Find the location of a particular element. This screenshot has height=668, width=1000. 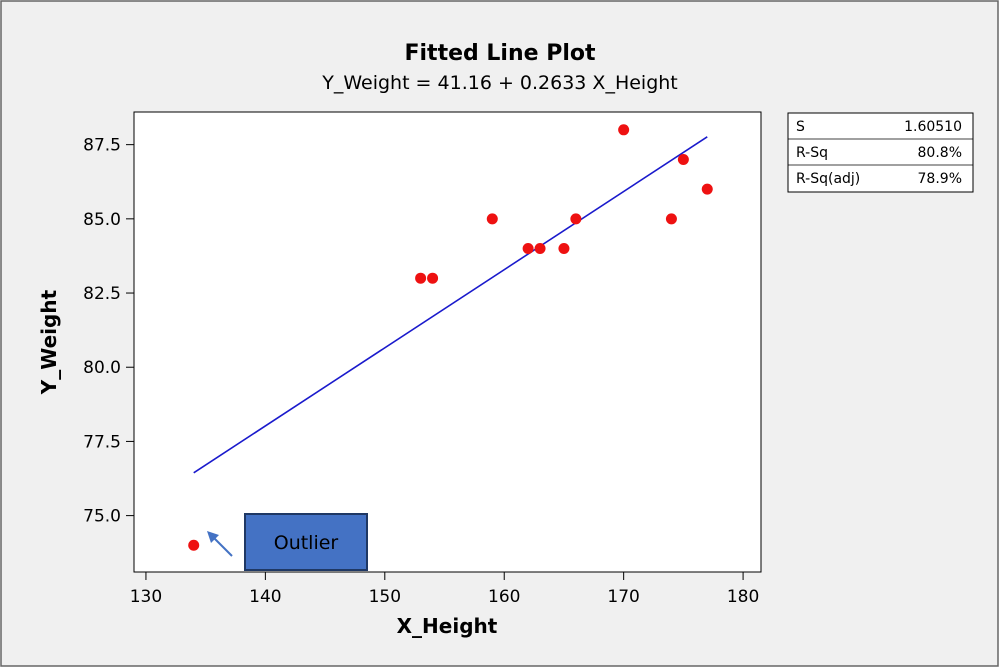

x-tick-label: 170 is located at coordinates (623, 597).